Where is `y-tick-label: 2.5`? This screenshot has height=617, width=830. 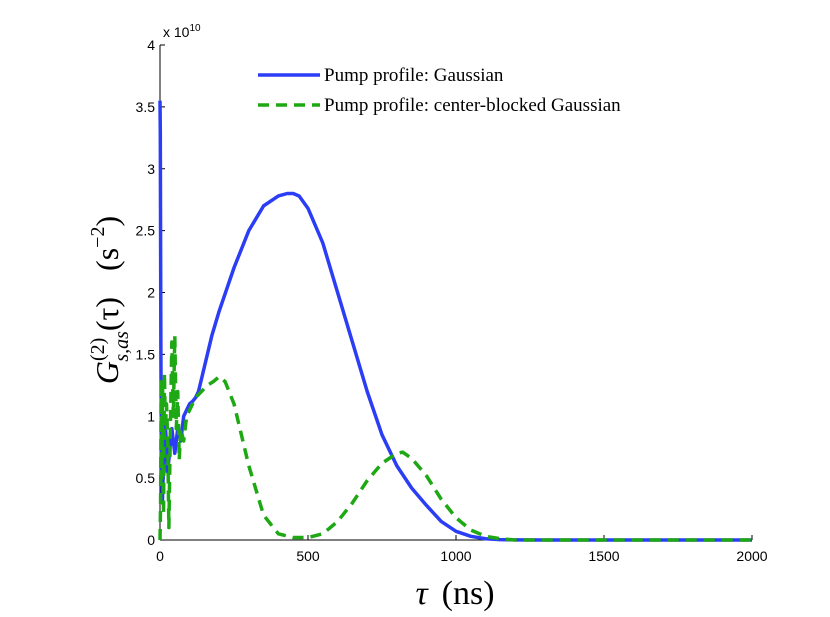
y-tick-label: 2.5 is located at coordinates (146, 231).